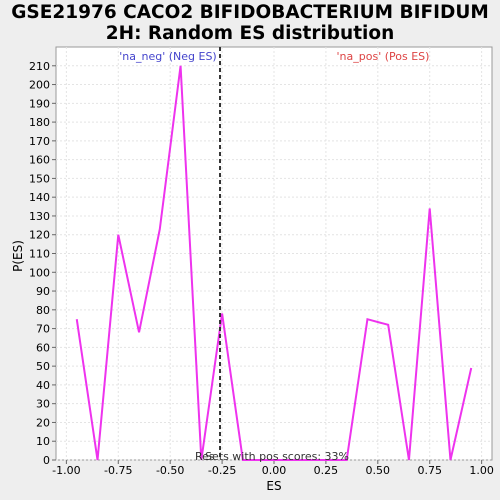 This screenshot has height=500, width=500. Describe the element at coordinates (429, 470) in the screenshot. I see `x-tick-label: 0.75` at that location.